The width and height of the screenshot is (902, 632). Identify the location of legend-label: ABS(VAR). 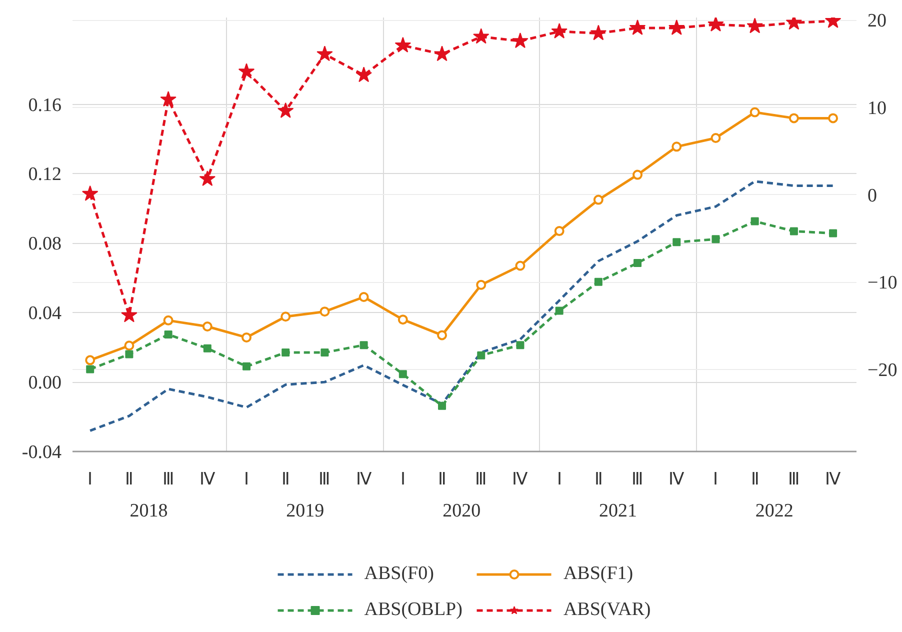
(607, 610).